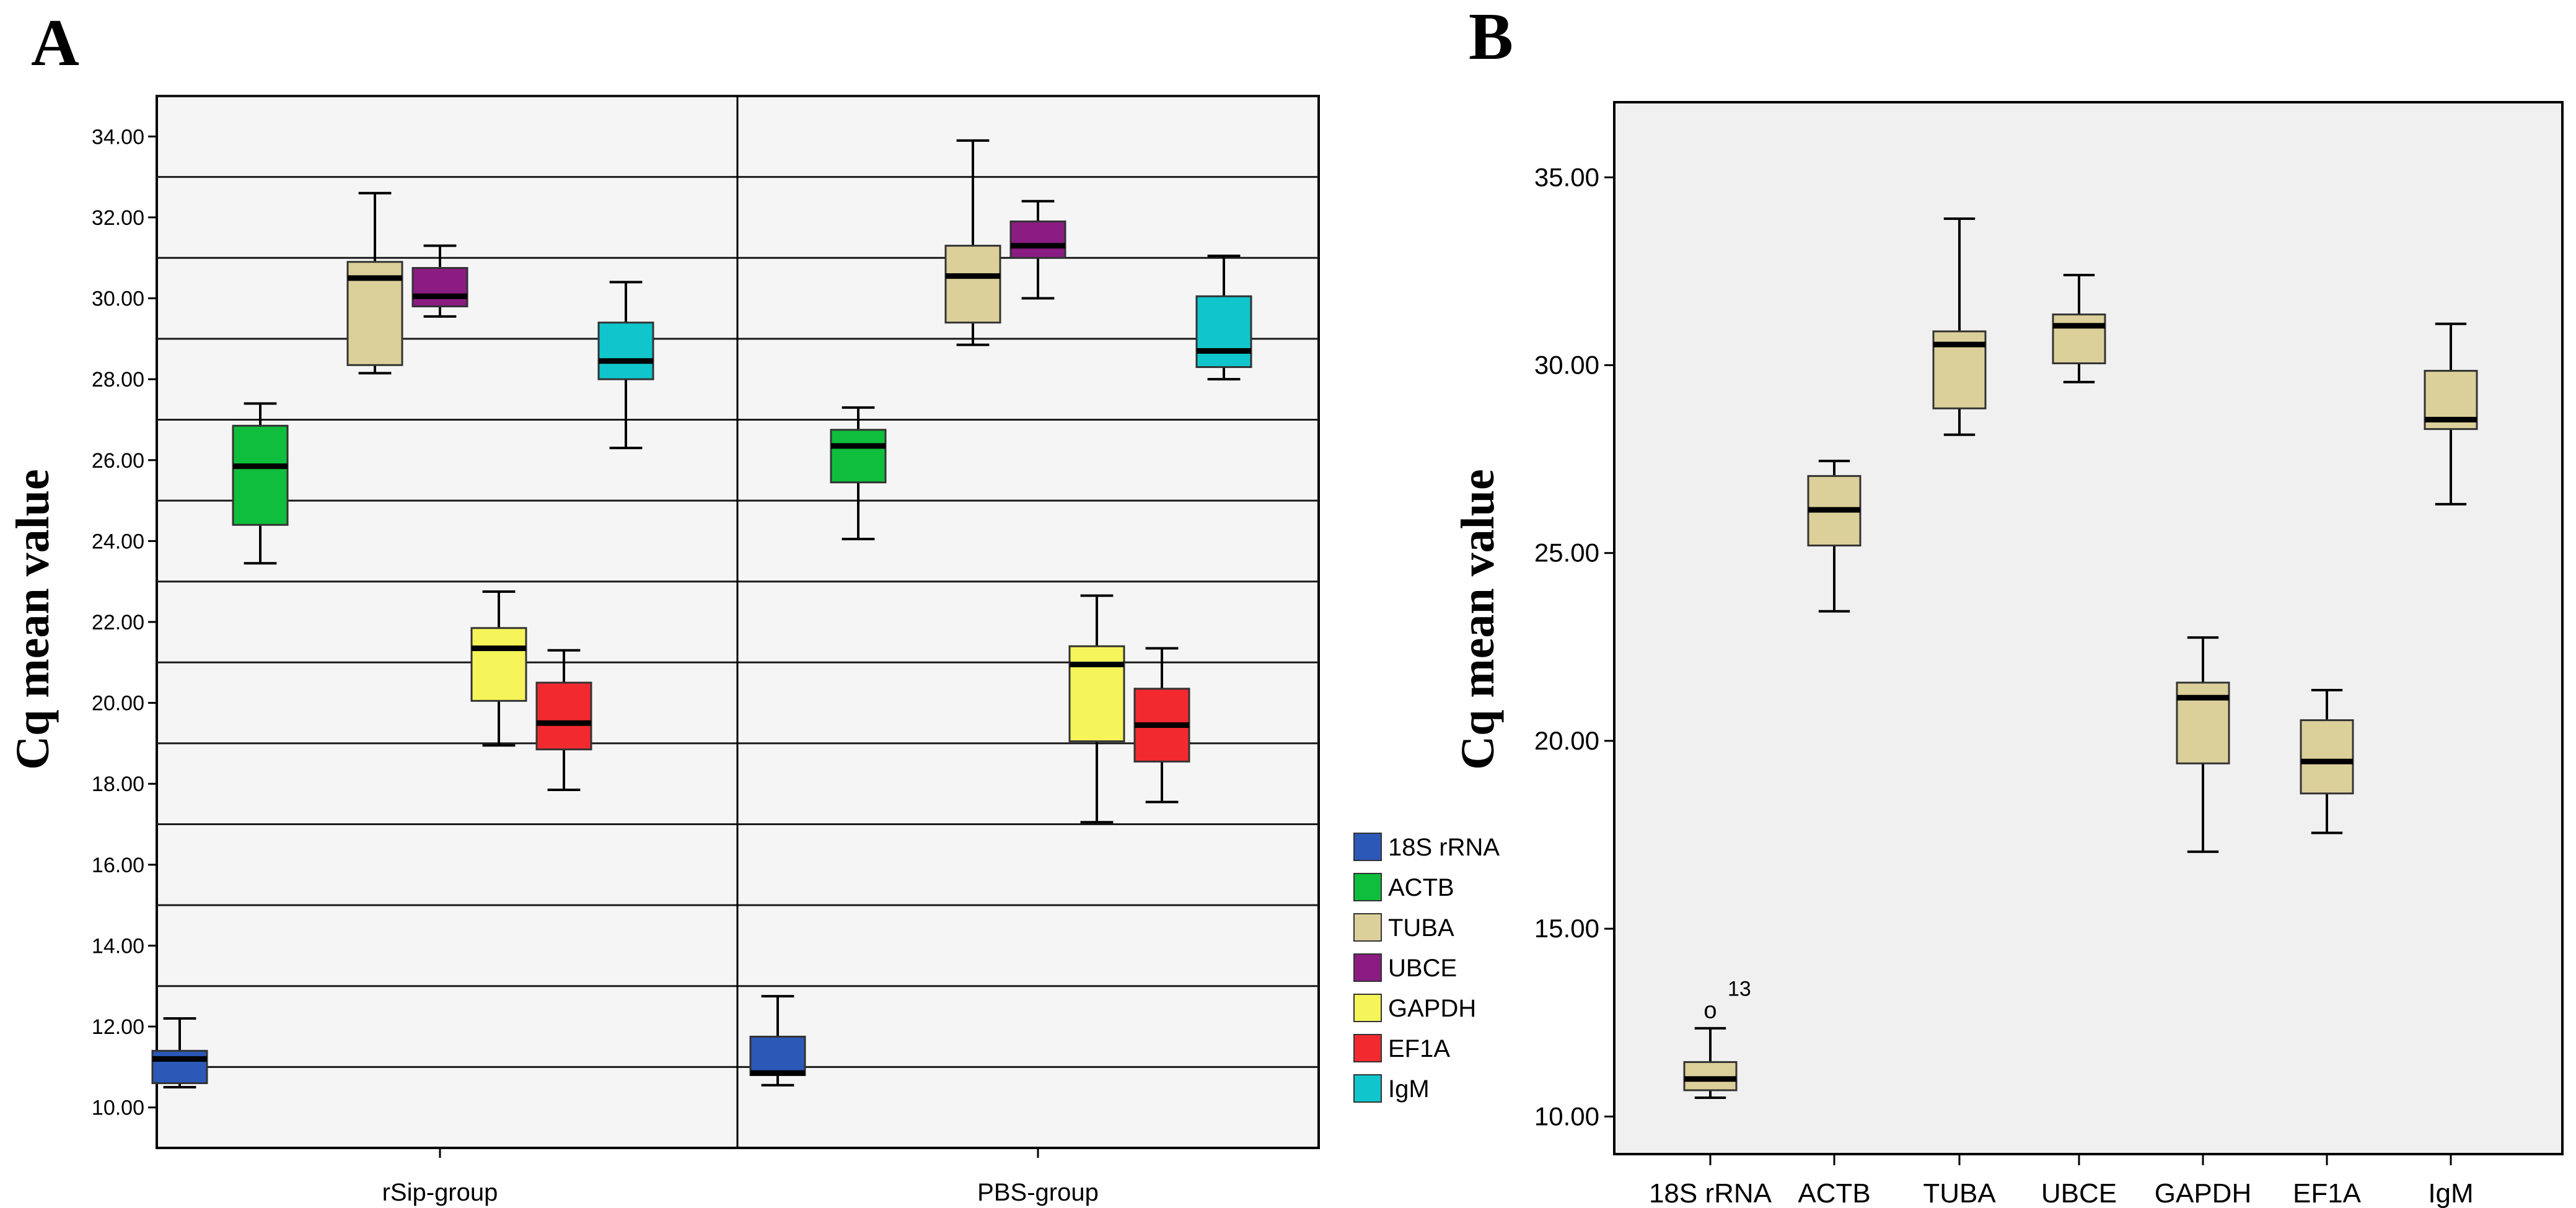  What do you see at coordinates (2450, 1193) in the screenshot?
I see `x-tick-label: IgM` at bounding box center [2450, 1193].